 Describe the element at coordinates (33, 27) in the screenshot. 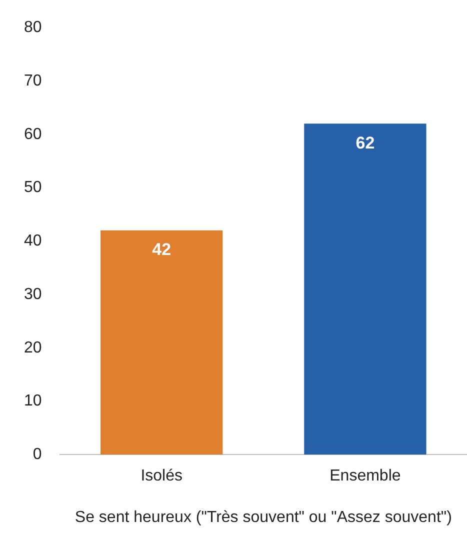

I see `y-tick-label: 80` at that location.